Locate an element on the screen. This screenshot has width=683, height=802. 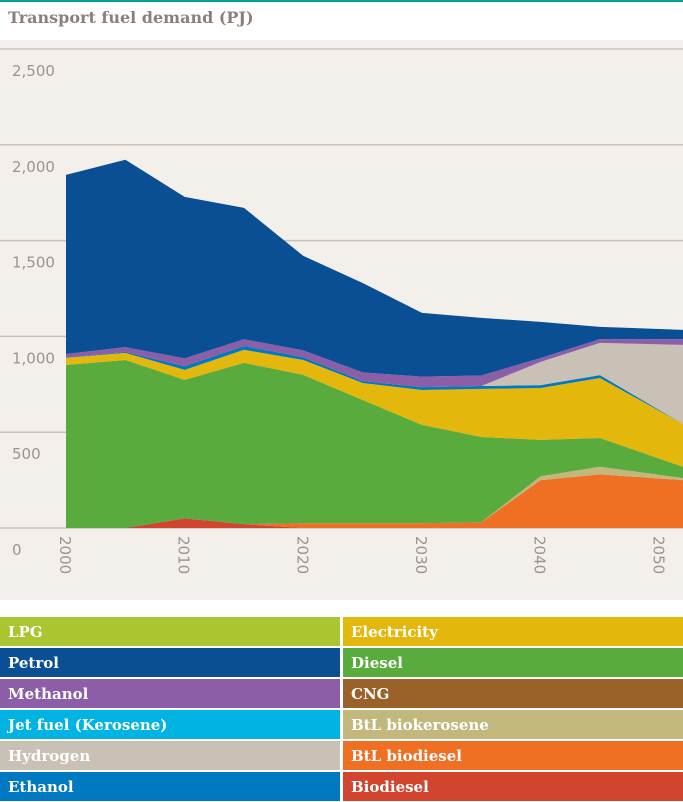
y-tick-label: 0 is located at coordinates (17, 550).